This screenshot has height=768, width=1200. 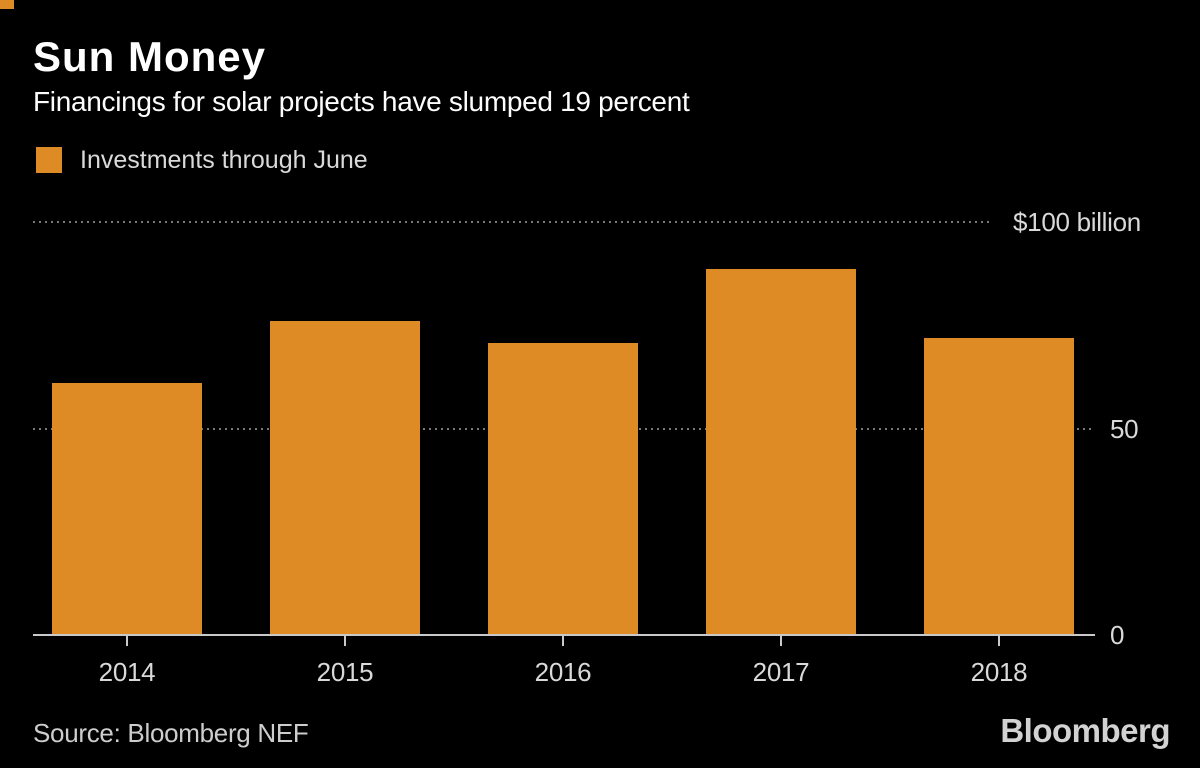 I want to click on legend: Investments through June, so click(x=202, y=160).